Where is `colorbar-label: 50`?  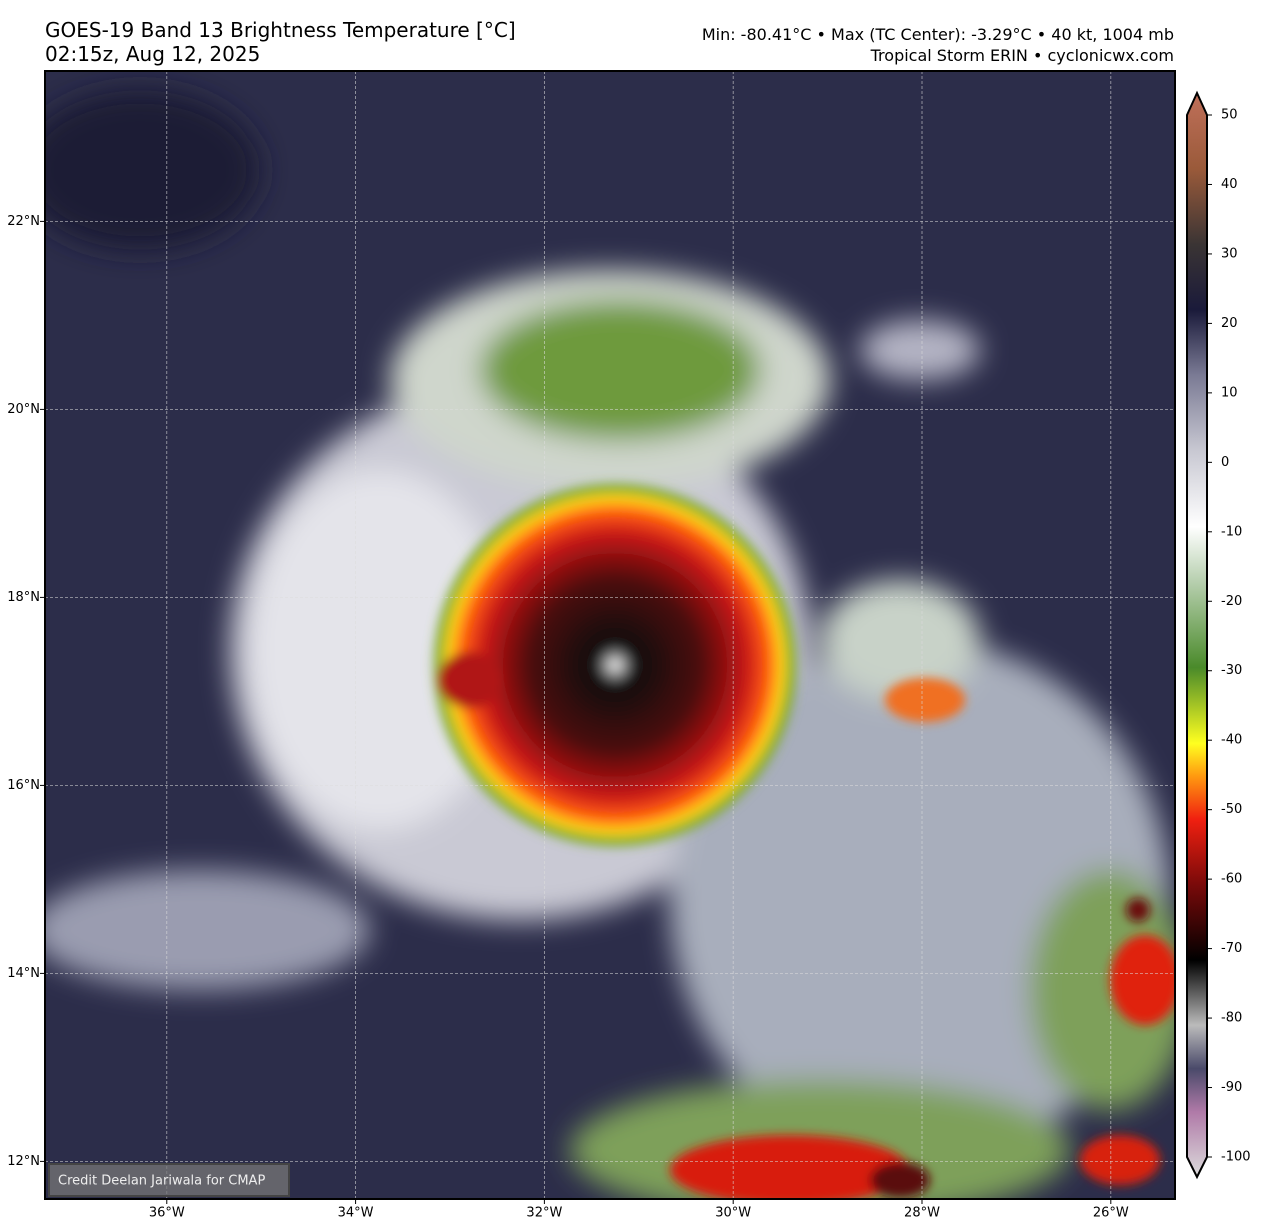
colorbar-label: 50 is located at coordinates (1229, 115).